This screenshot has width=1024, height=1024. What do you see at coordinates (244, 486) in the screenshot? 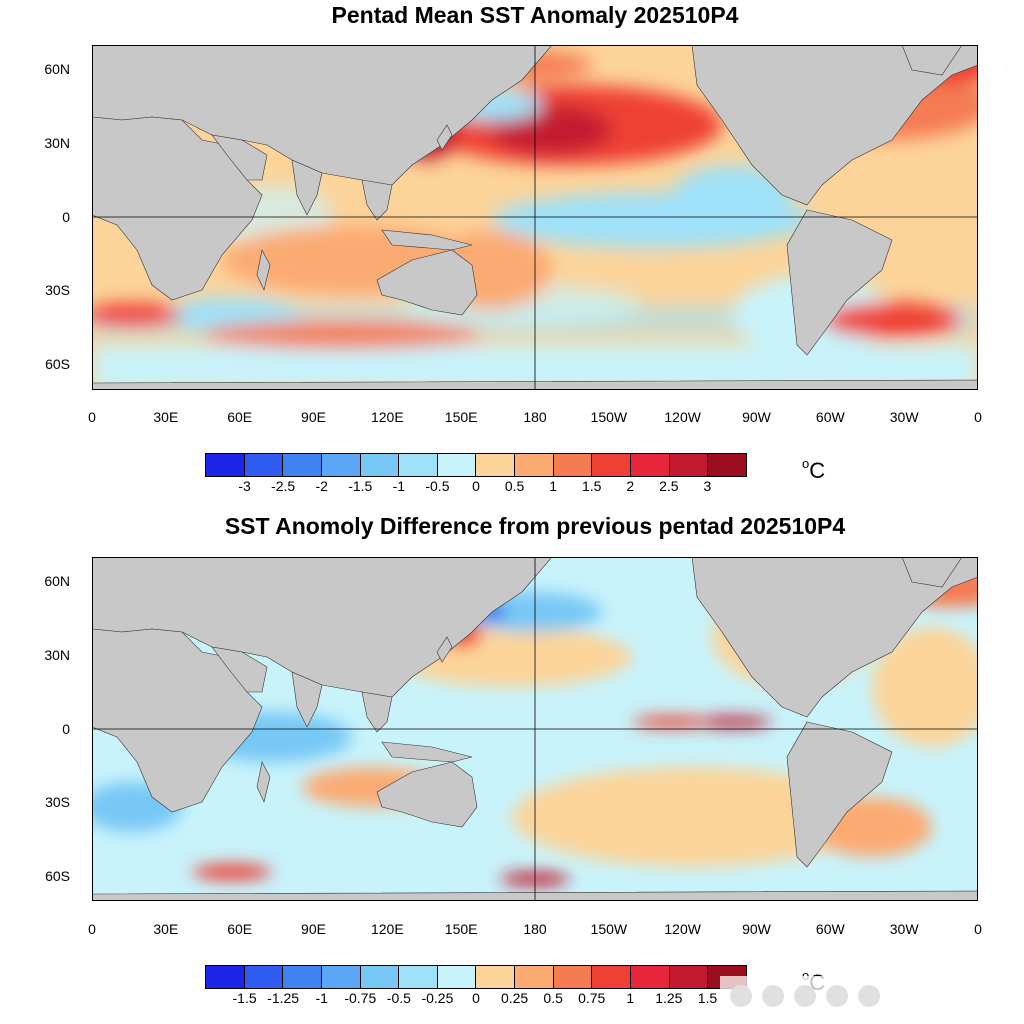
I see `colorbar-tick-label: -3` at bounding box center [244, 486].